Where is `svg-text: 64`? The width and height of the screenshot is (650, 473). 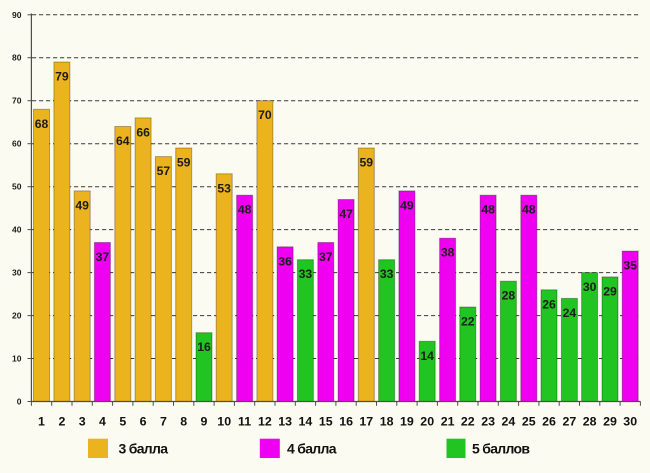 svg-text: 64 is located at coordinates (123, 141).